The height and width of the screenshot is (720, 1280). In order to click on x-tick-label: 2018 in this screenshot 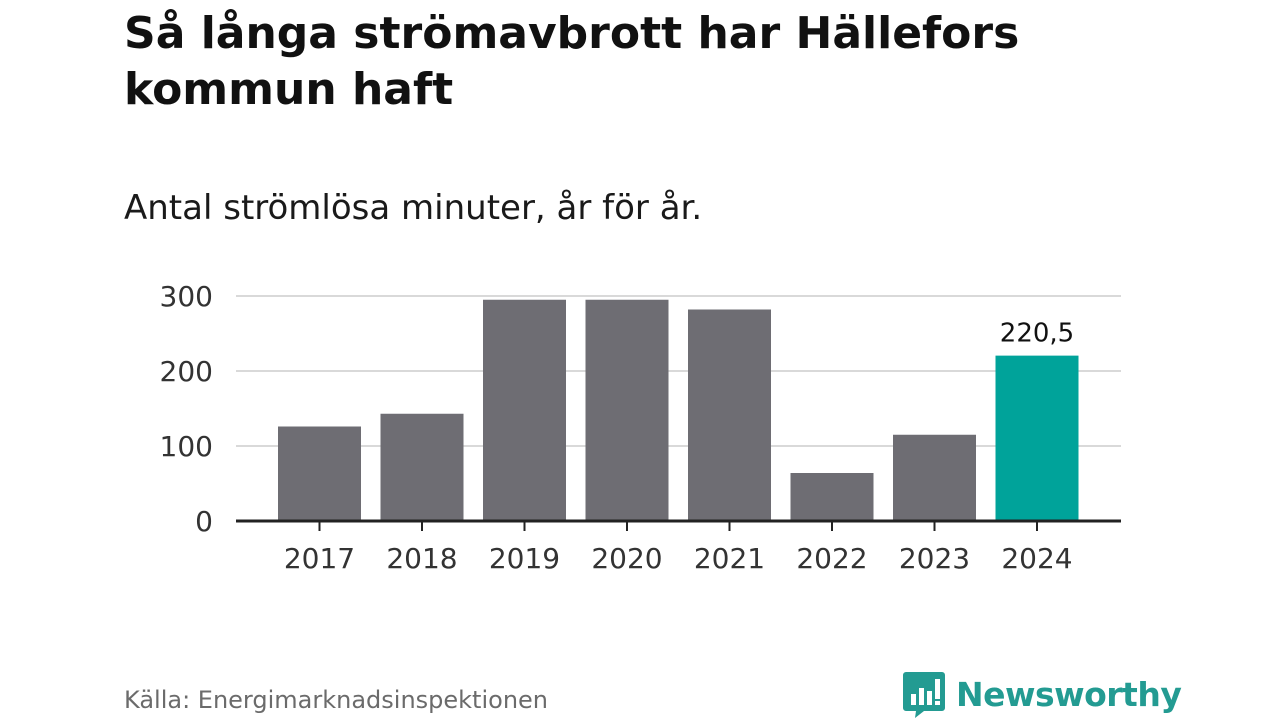, I will do `click(421, 558)`.